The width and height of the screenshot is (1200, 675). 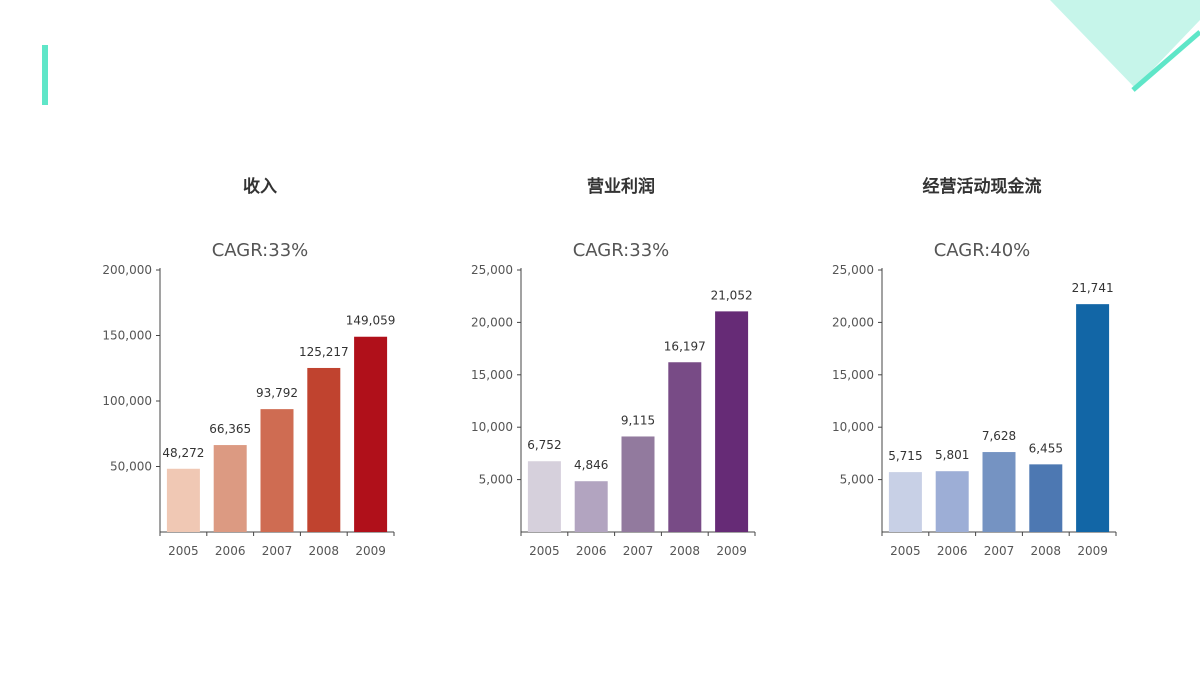 I want to click on data-label: 149,059, so click(x=371, y=321).